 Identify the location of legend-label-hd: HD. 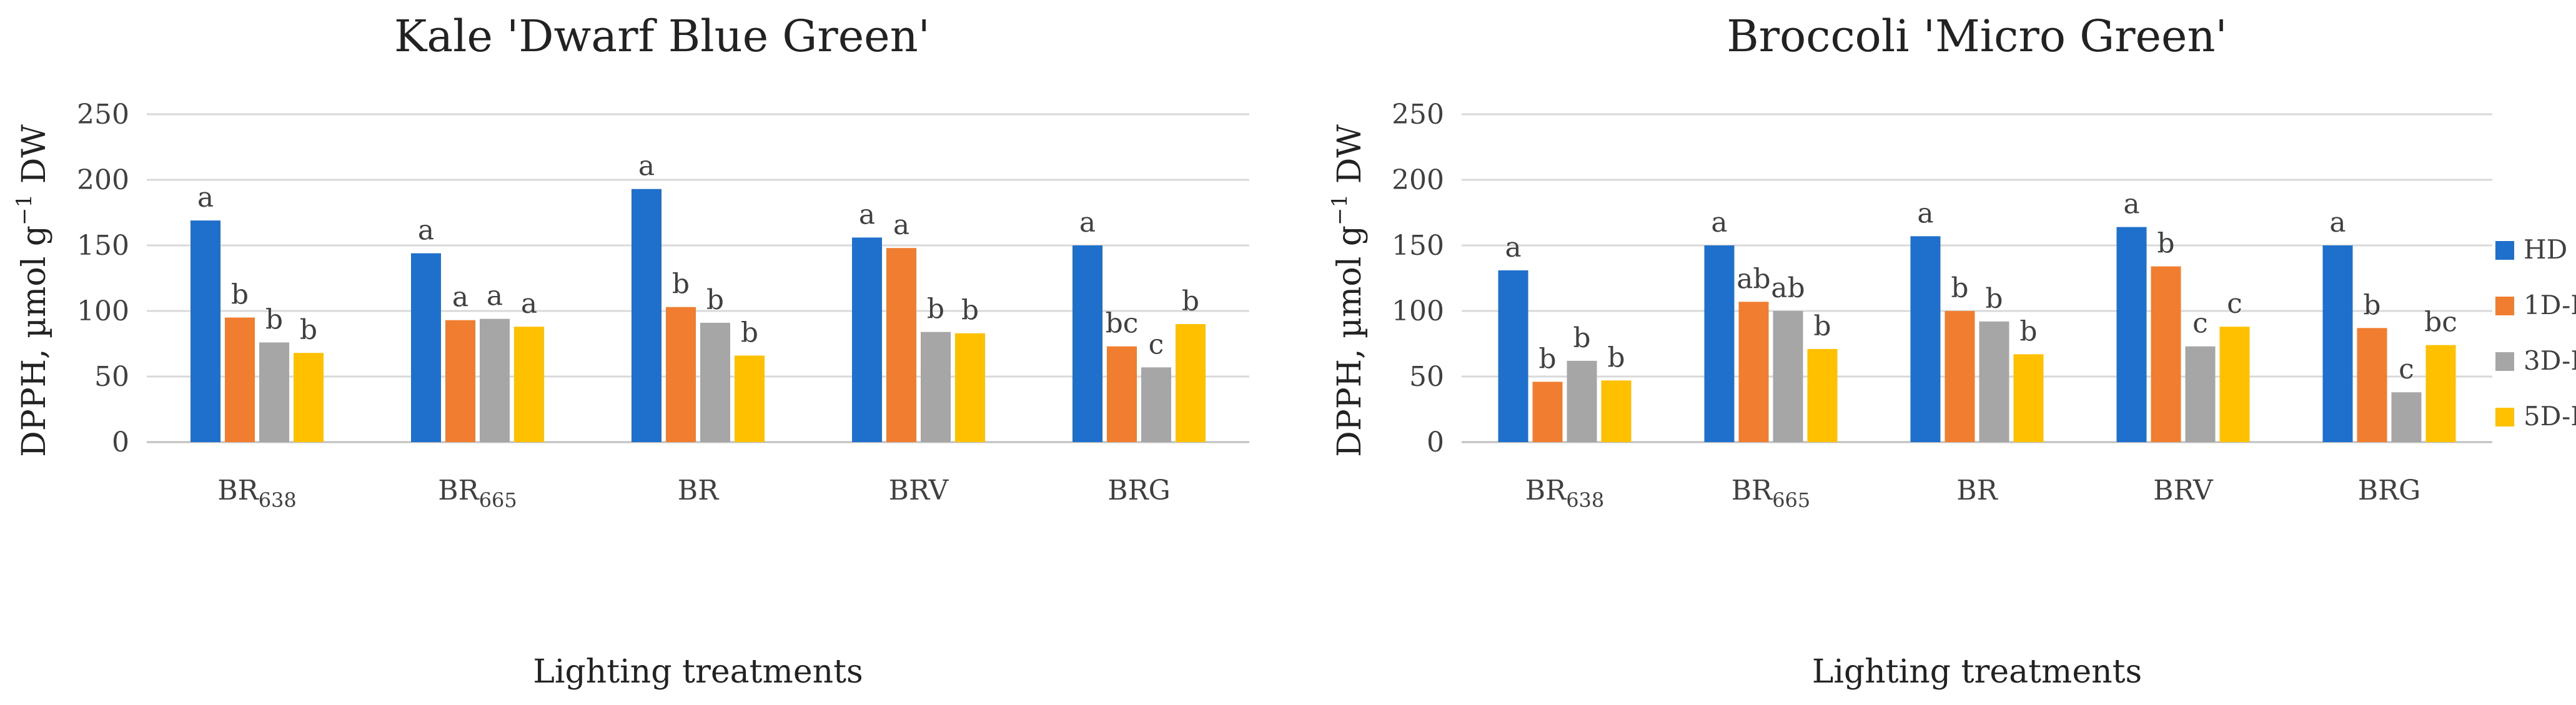
(2545, 250).